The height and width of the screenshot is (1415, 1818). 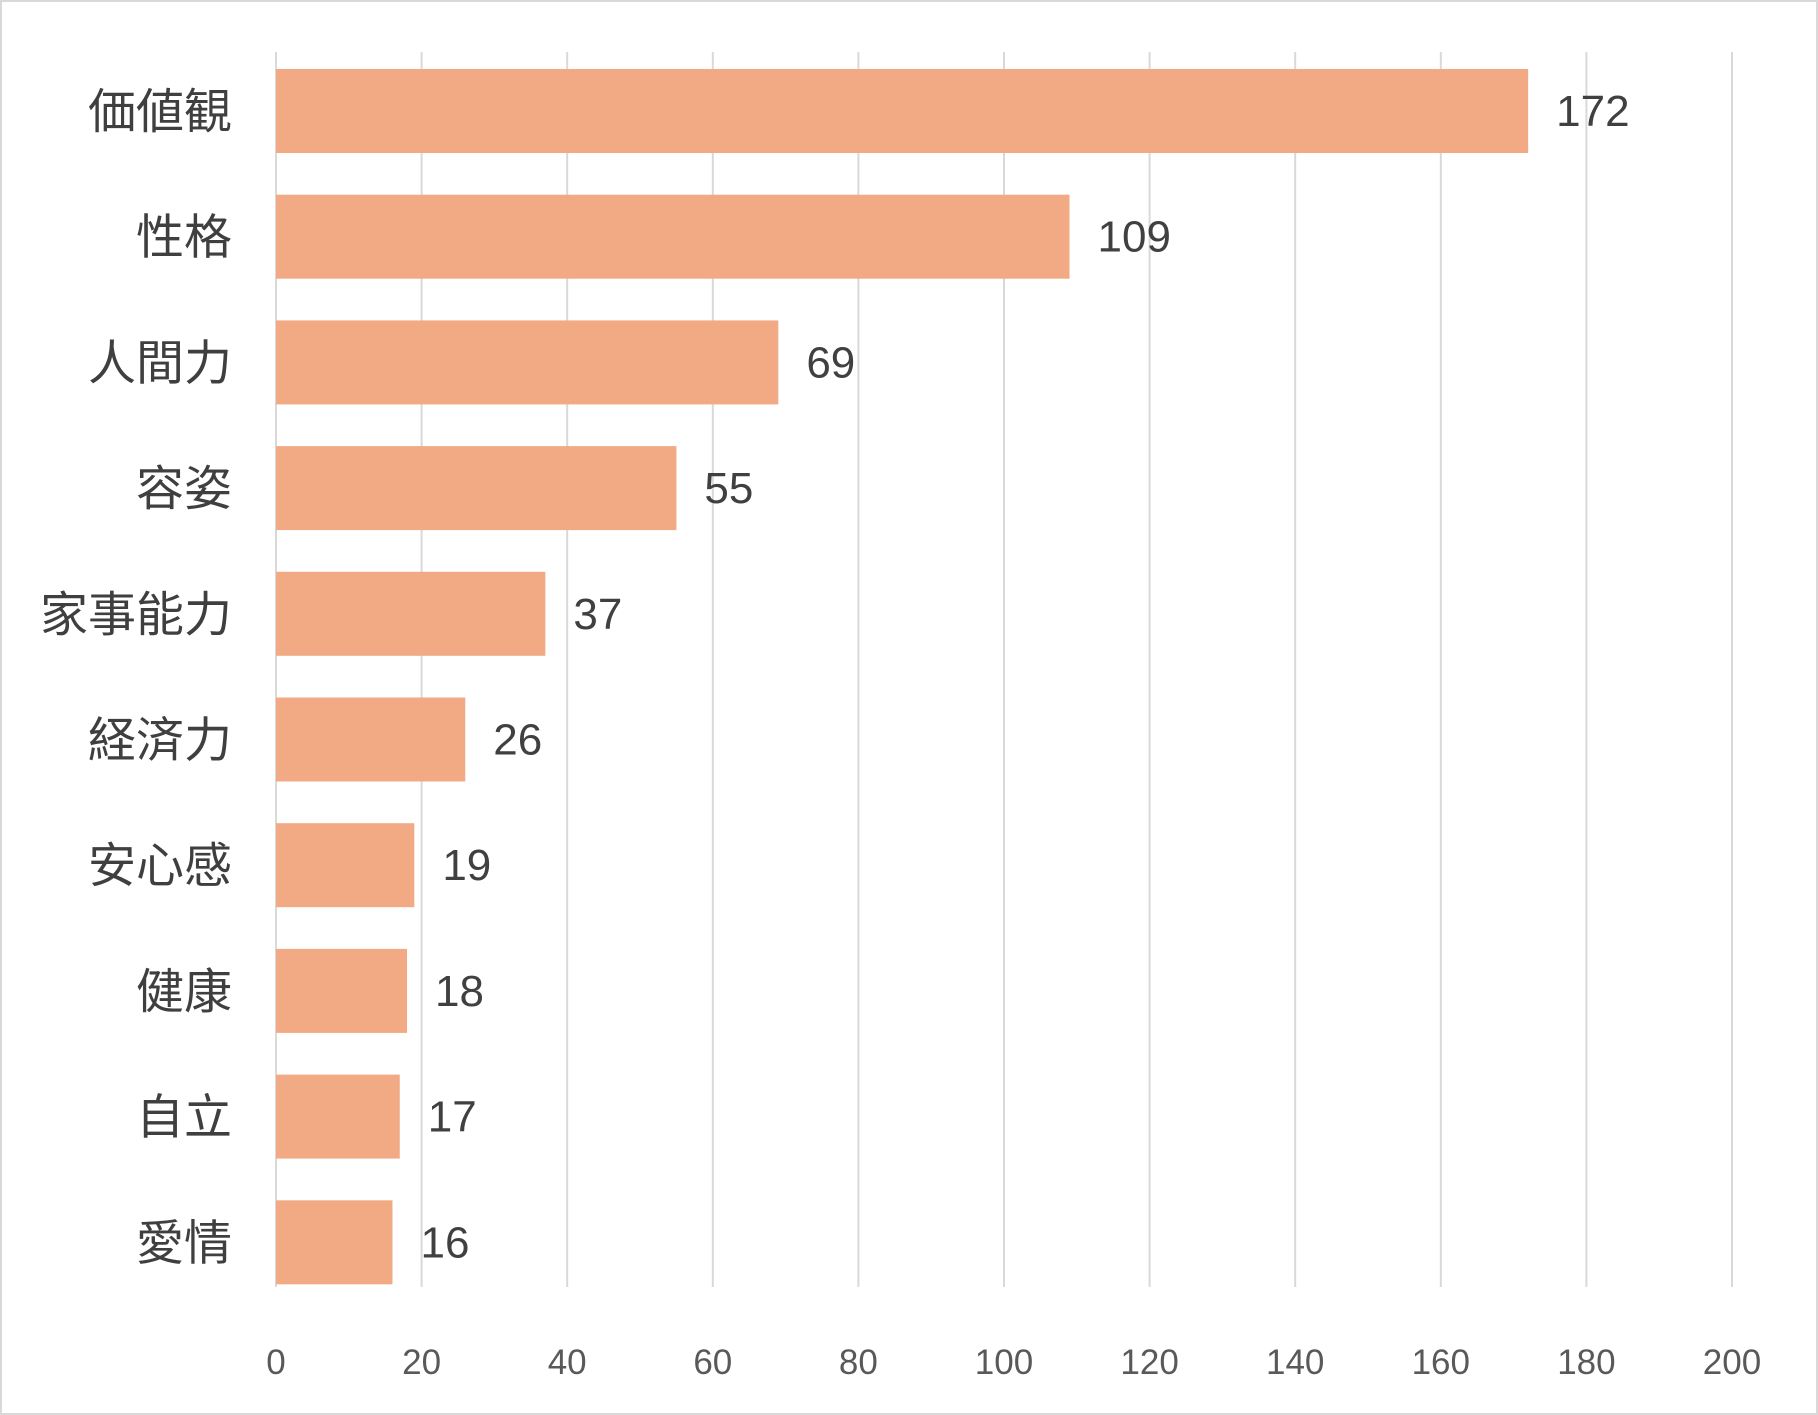 I want to click on data-label: 17, so click(x=452, y=1117).